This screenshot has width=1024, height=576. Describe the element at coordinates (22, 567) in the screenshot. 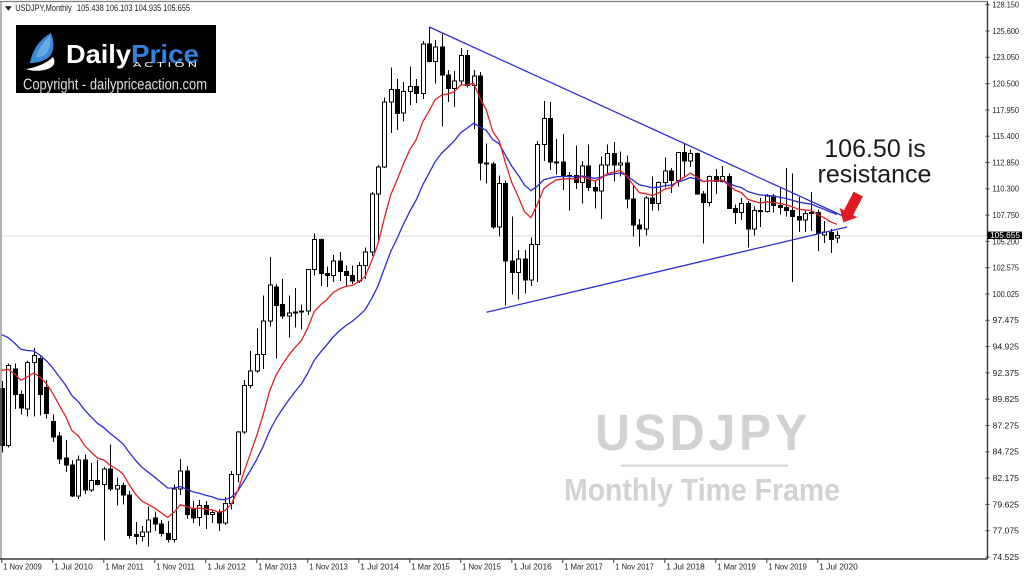

I see `svg-text: 1 Nov 2009` at that location.